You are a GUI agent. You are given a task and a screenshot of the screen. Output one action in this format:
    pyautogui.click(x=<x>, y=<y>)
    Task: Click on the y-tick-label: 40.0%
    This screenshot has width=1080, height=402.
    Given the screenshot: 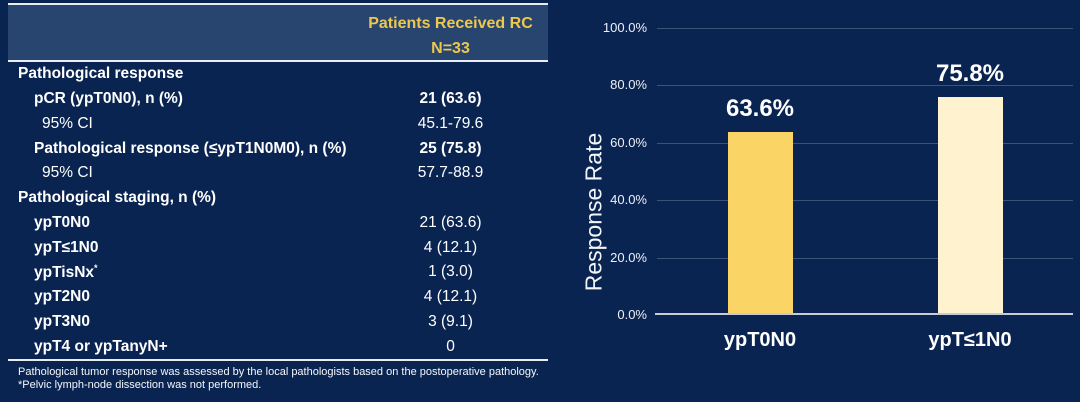 What is the action you would take?
    pyautogui.click(x=628, y=200)
    